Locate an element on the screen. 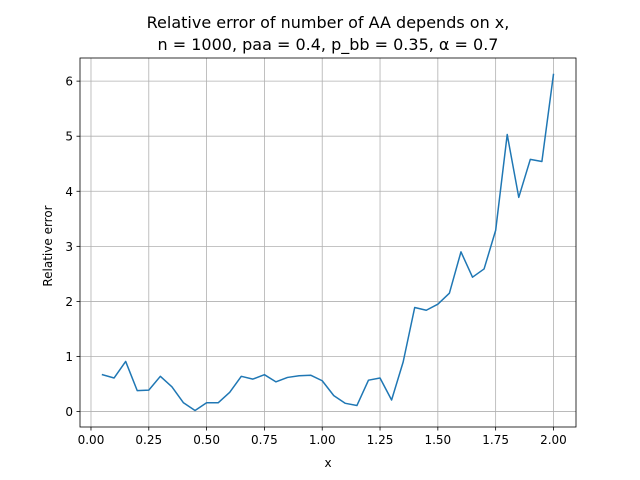  y-tick-label: 2 is located at coordinates (69, 302).